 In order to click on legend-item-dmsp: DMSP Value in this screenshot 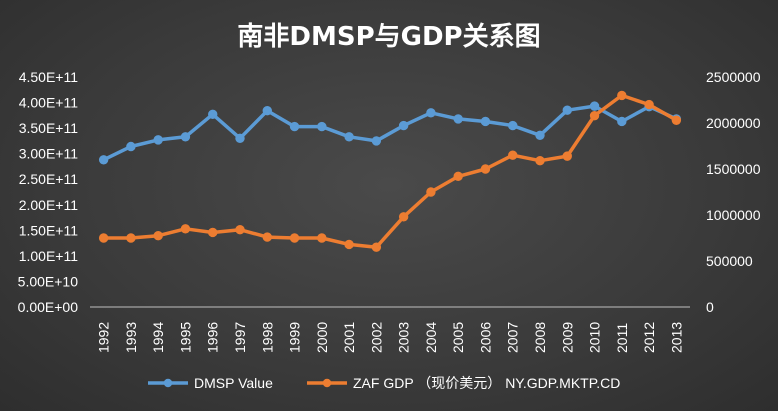, I will do `click(210, 383)`.